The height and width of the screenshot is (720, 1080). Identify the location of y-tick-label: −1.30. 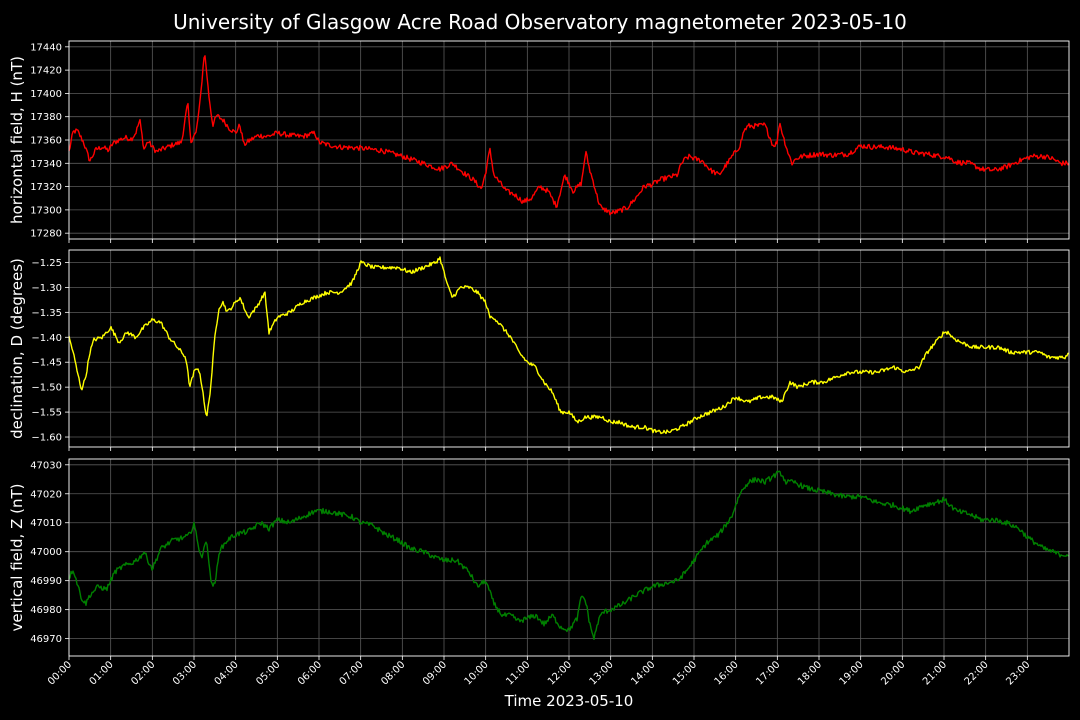
(46, 288).